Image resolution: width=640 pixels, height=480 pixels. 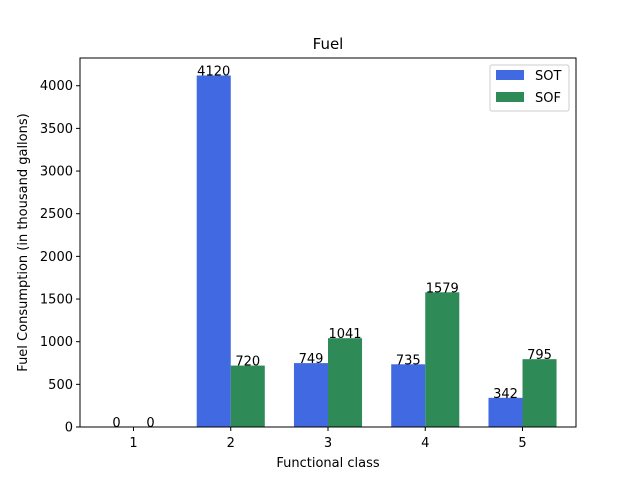 I want to click on x-tick-label: 2, so click(x=231, y=443).